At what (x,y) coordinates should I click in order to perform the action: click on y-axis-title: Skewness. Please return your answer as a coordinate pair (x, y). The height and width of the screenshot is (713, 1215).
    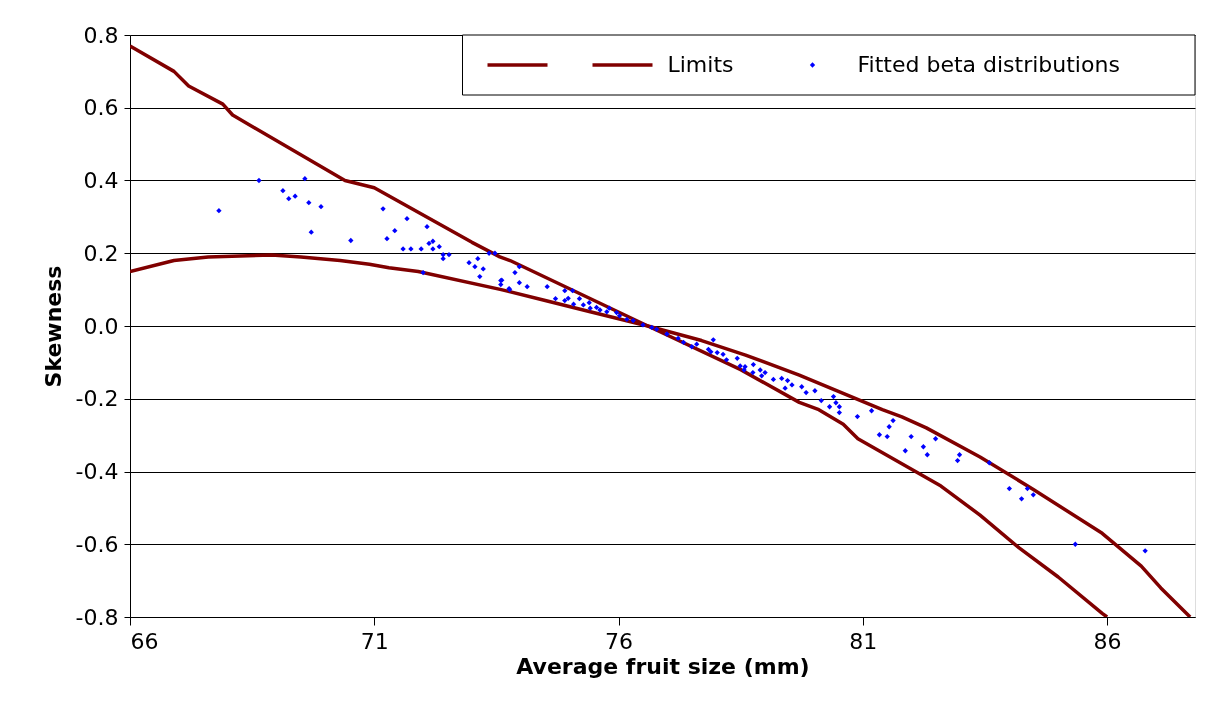
    Looking at the image, I should click on (53, 326).